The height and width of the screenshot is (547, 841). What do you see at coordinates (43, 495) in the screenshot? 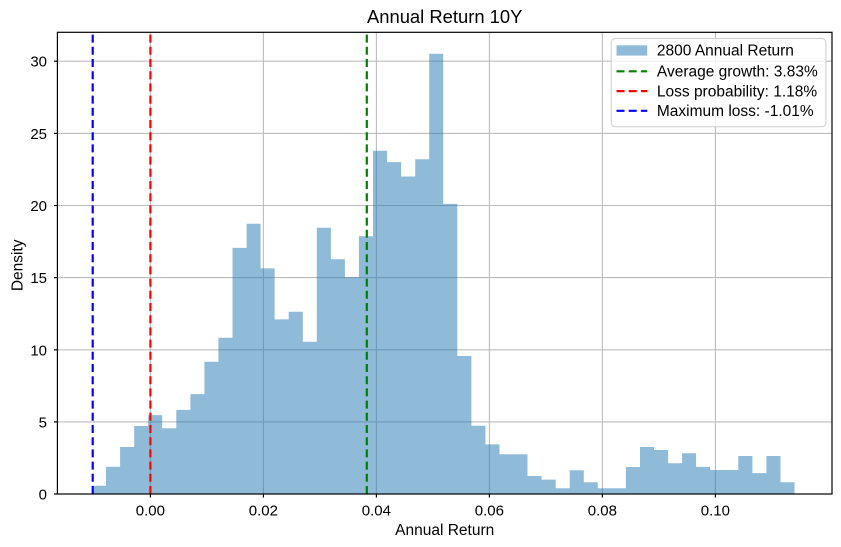
I see `svg-text: 0` at bounding box center [43, 495].